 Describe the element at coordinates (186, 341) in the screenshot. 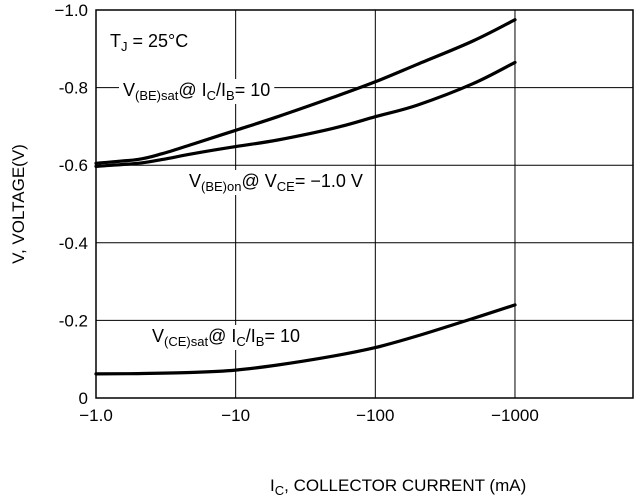

I see `label-subscript: (CE)sat` at that location.